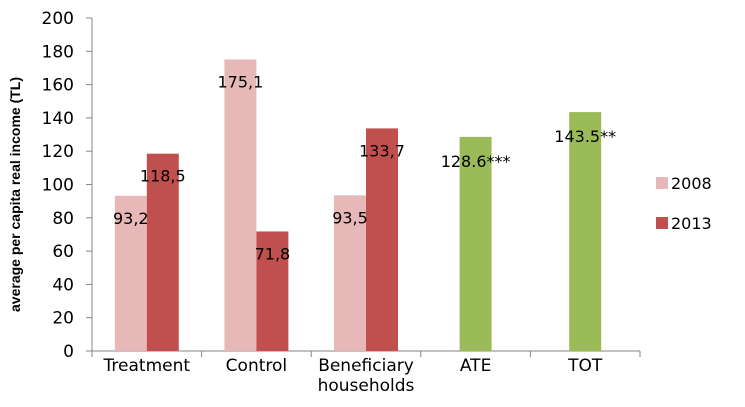  What do you see at coordinates (58, 19) in the screenshot?
I see `y-tick-label: 200` at bounding box center [58, 19].